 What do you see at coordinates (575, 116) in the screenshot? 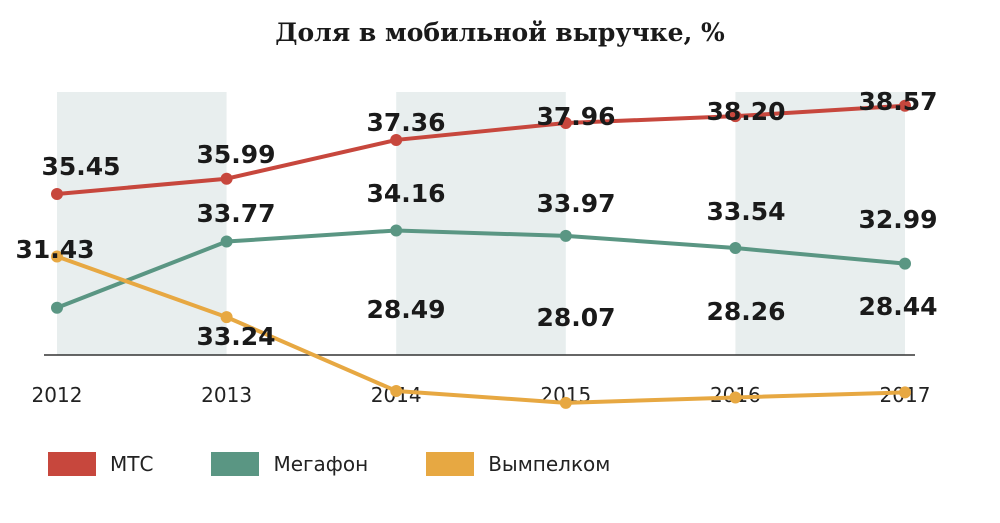
I see `data-label: 37.96` at bounding box center [575, 116].